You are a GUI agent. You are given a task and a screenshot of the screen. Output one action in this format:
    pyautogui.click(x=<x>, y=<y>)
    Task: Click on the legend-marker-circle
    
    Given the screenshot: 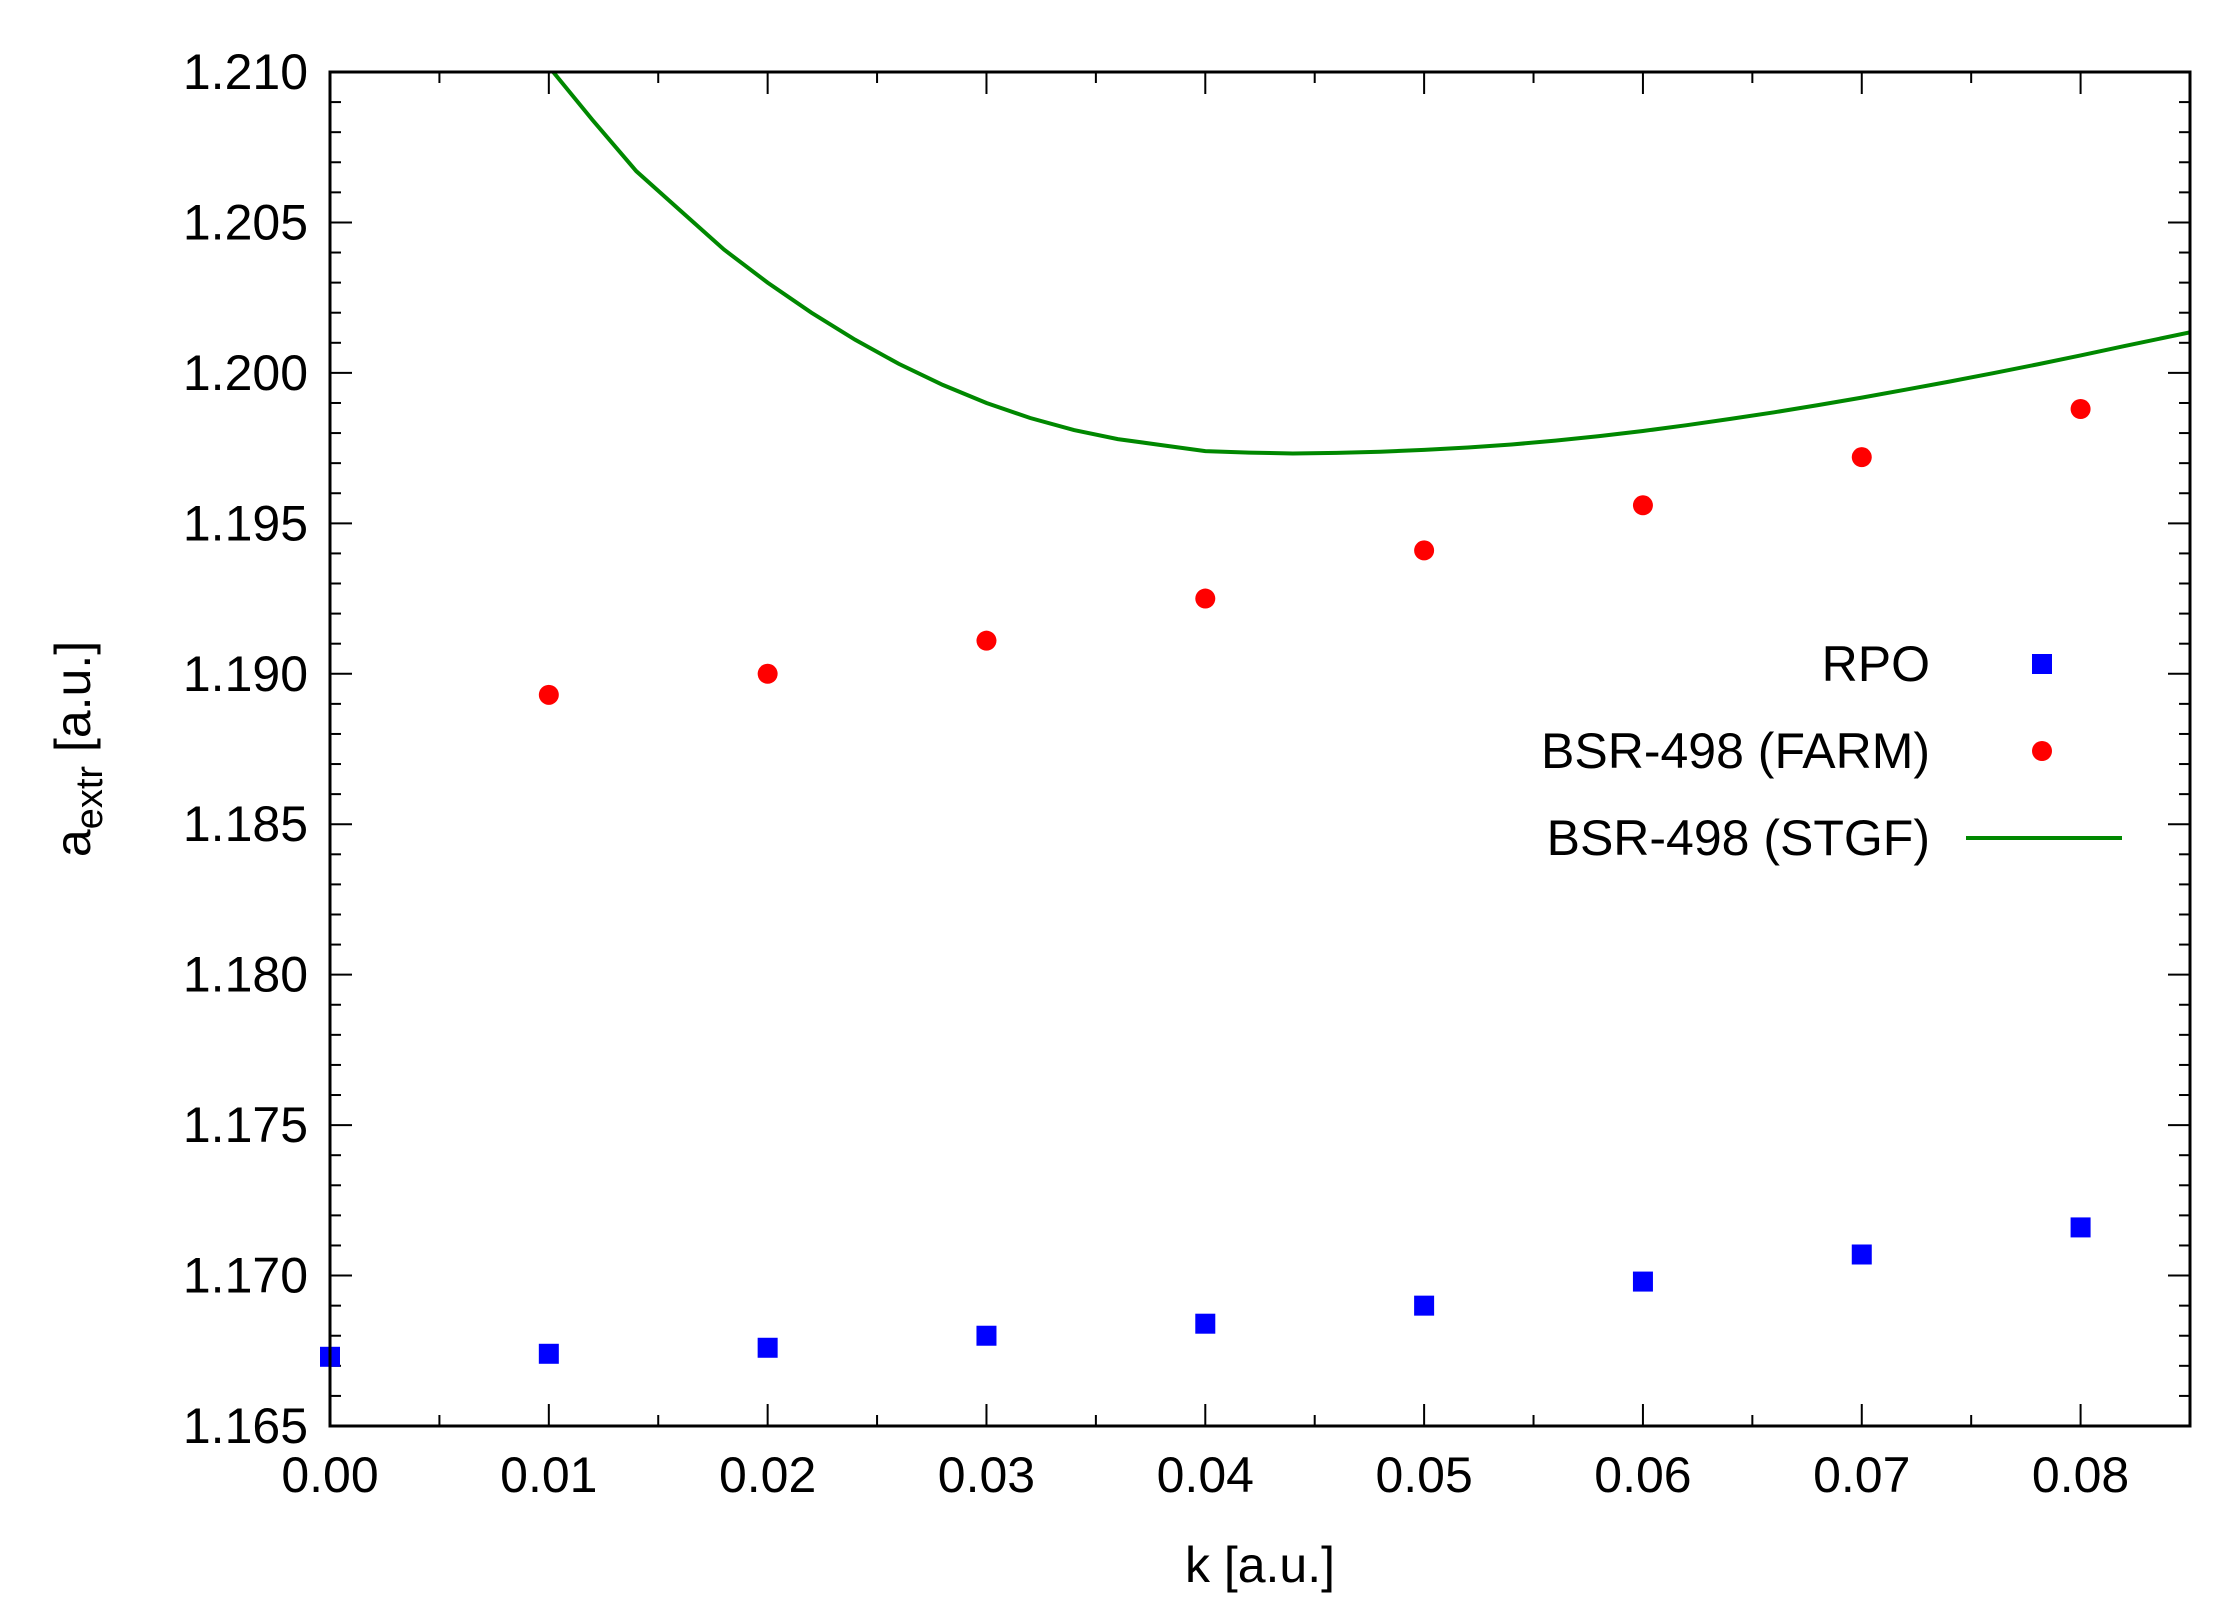 What is the action you would take?
    pyautogui.click(x=2042, y=751)
    